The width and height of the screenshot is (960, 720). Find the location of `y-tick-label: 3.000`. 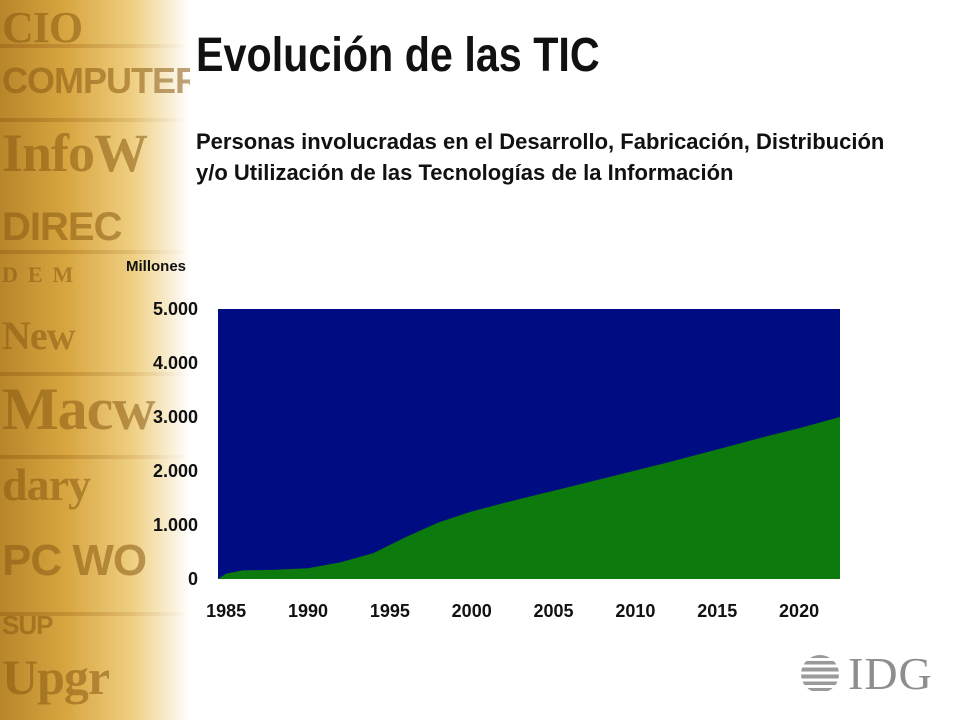

y-tick-label: 3.000 is located at coordinates (175, 417).